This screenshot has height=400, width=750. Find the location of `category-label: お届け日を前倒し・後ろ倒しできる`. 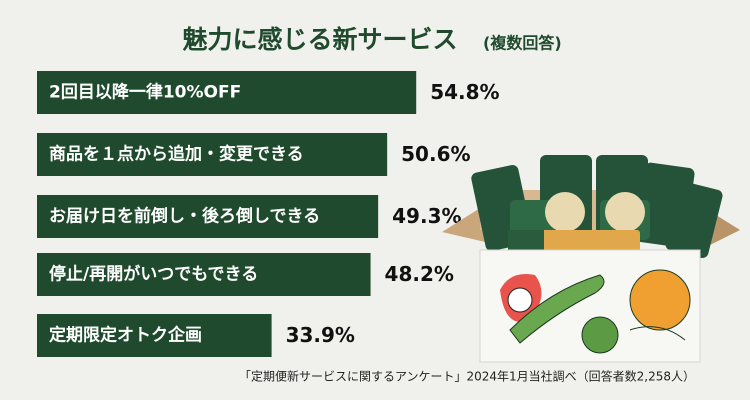

category-label: お届け日を前倒し・後ろ倒しできる is located at coordinates (184, 216).